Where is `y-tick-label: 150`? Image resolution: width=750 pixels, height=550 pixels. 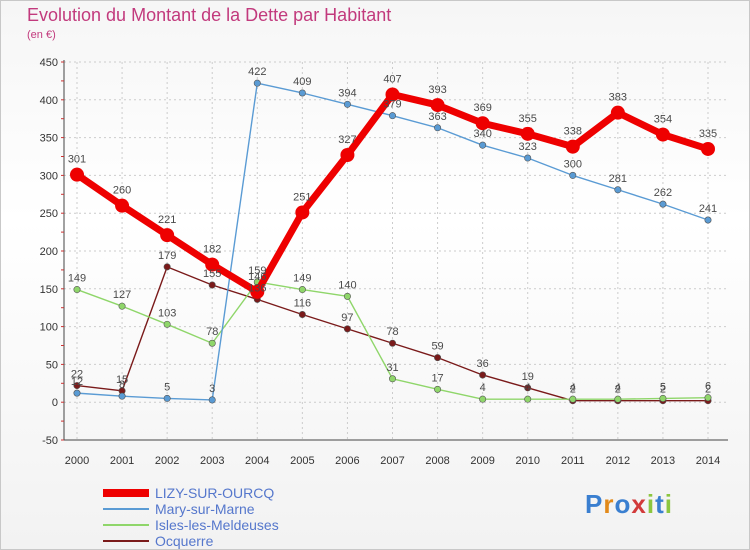
y-tick-label: 150 is located at coordinates (49, 290).